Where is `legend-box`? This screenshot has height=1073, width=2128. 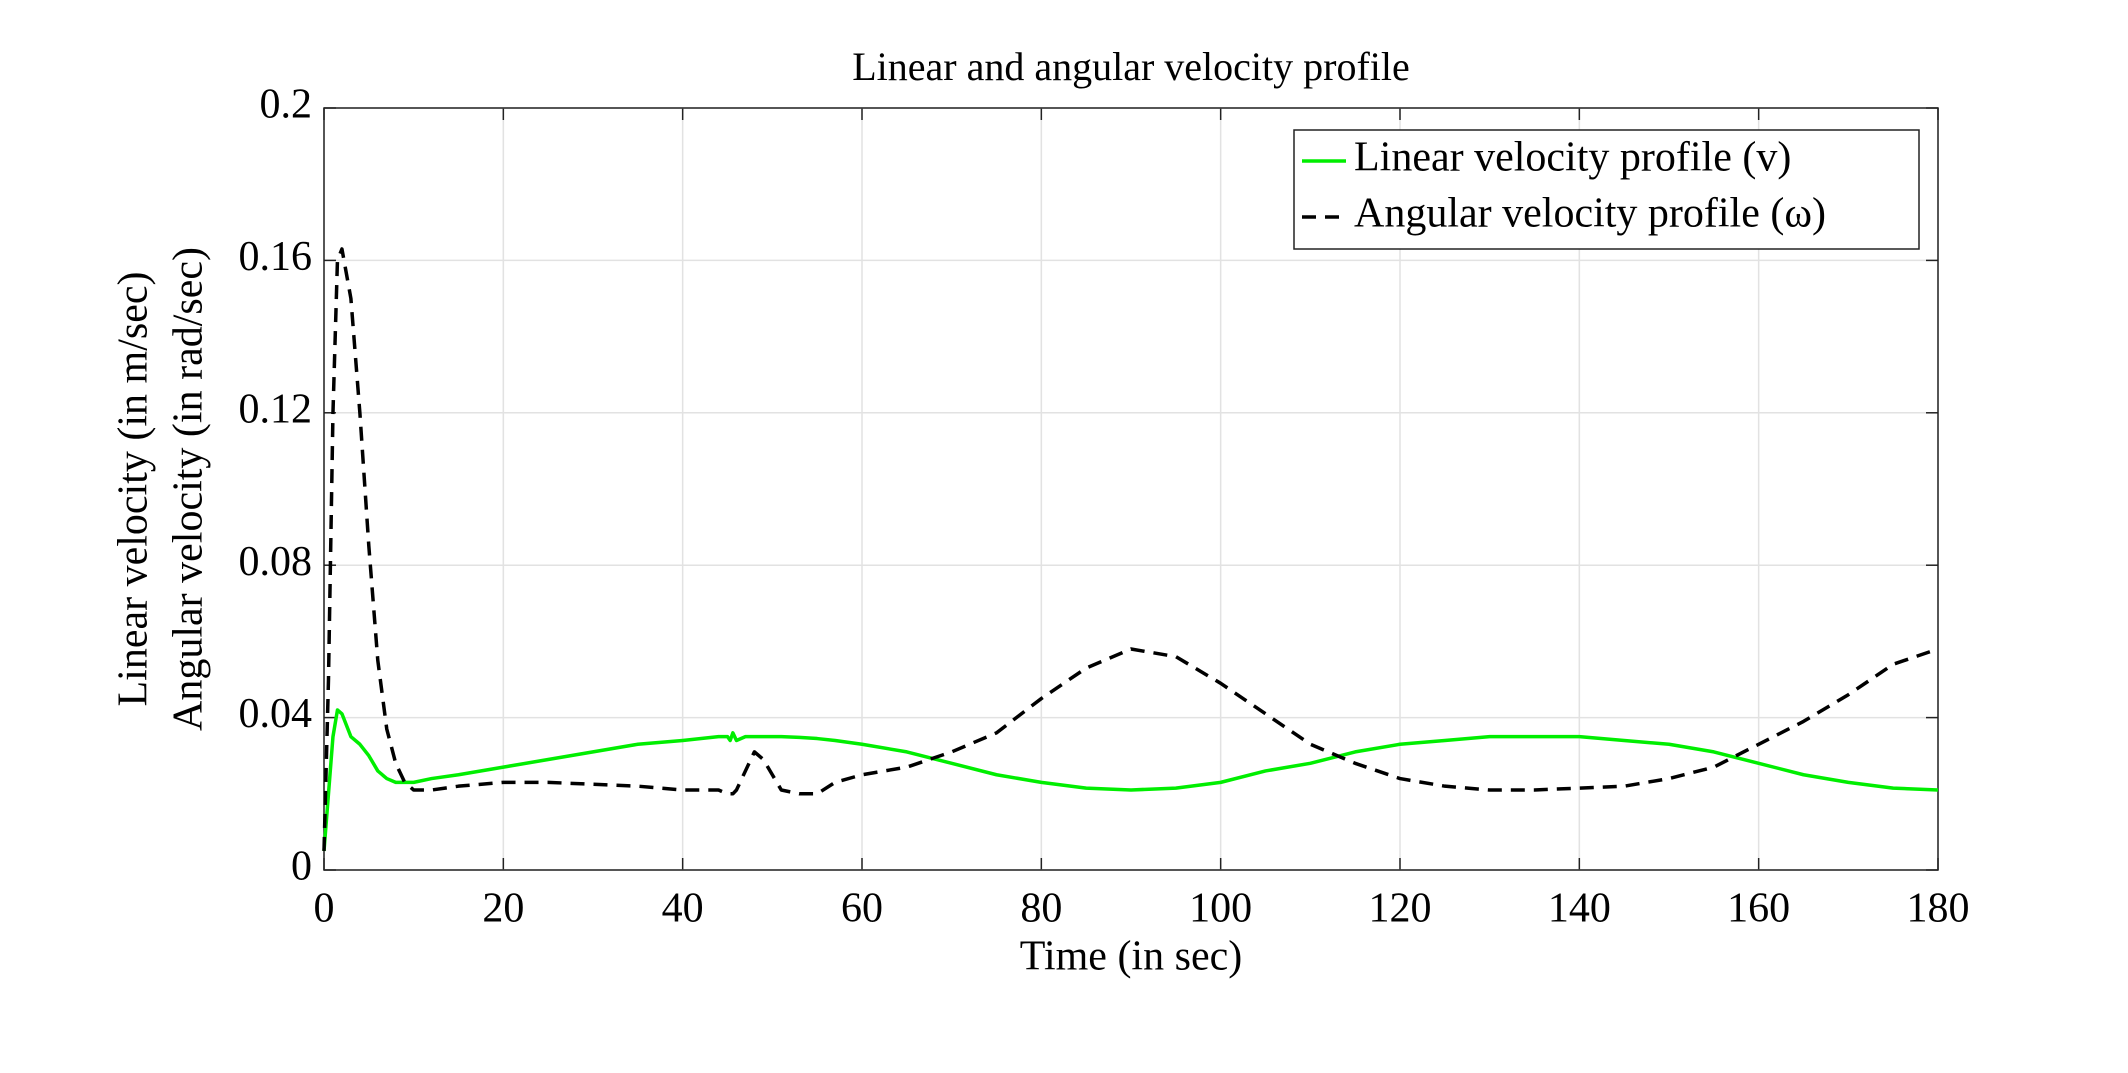 legend-box is located at coordinates (1606, 189).